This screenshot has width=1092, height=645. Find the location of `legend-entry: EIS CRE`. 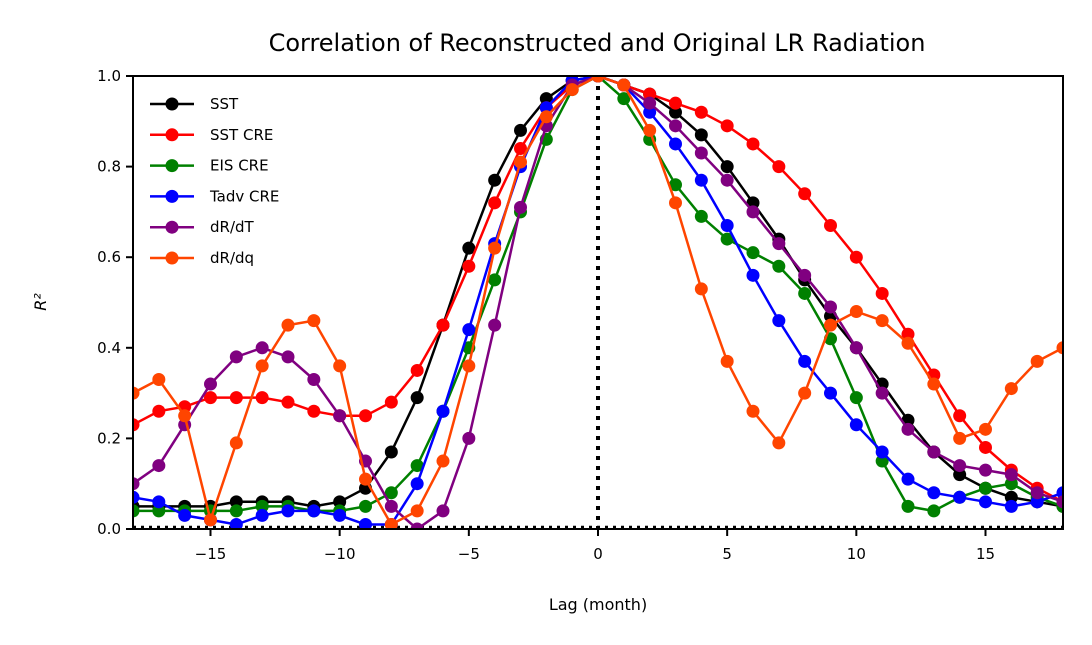

legend-entry: EIS CRE is located at coordinates (209, 166).